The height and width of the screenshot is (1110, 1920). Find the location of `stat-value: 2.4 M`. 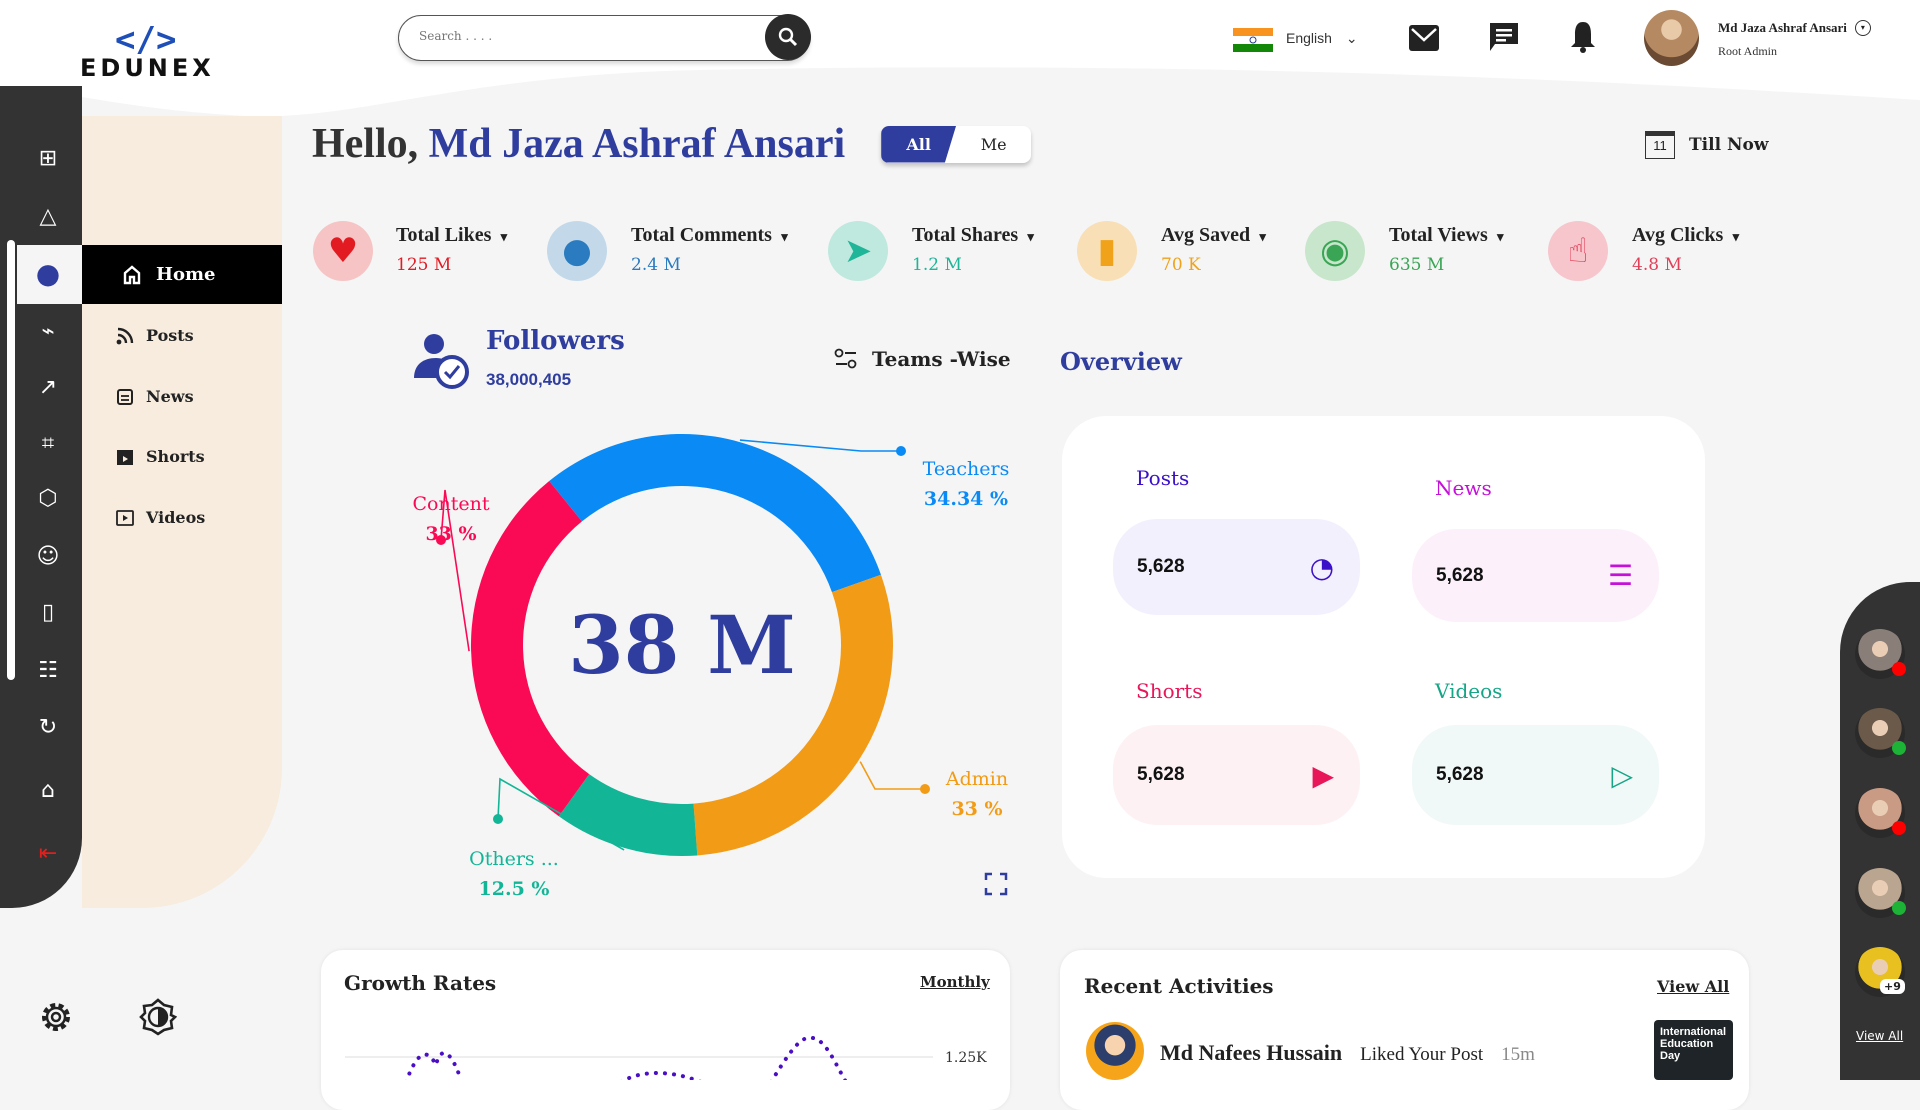

stat-value: 2.4 M is located at coordinates (656, 265).